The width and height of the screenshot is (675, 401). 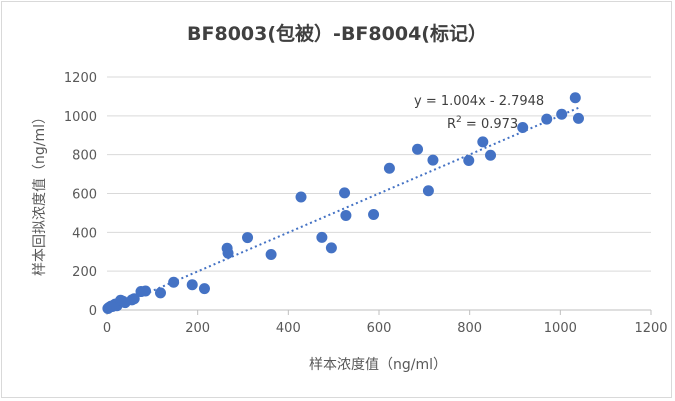 What do you see at coordinates (80, 78) in the screenshot?
I see `y-tick-label: 1200` at bounding box center [80, 78].